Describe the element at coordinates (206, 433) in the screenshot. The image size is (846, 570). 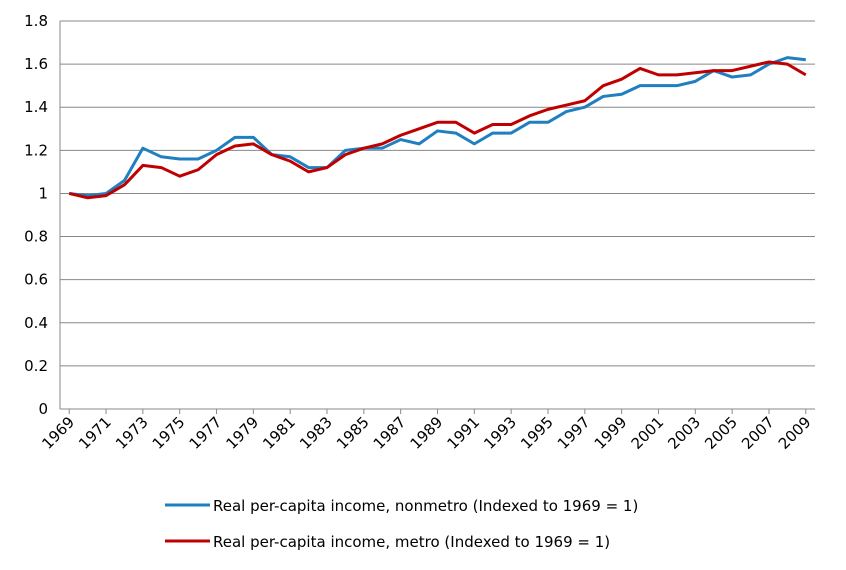
I see `x-tick-label: 1977` at that location.